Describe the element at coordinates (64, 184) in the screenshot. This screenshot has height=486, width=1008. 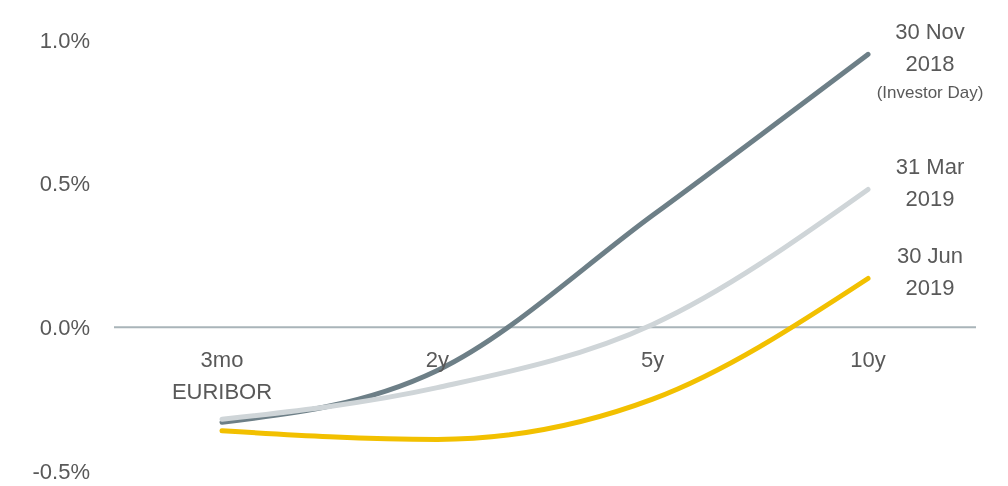
I see `y-tick-label: 0.5%` at that location.